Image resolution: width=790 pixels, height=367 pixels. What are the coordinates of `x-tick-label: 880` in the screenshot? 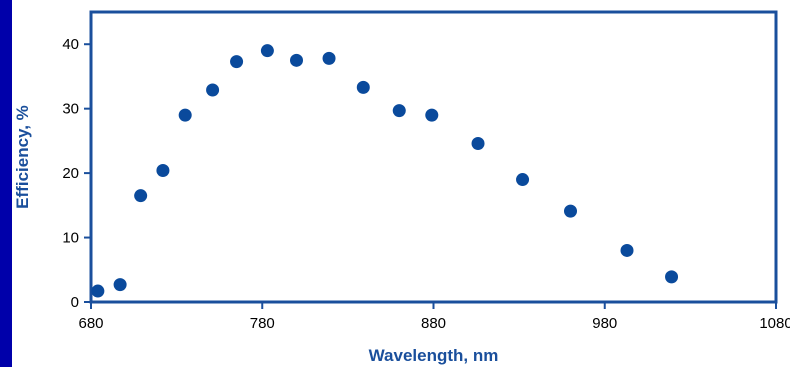 It's located at (433, 323).